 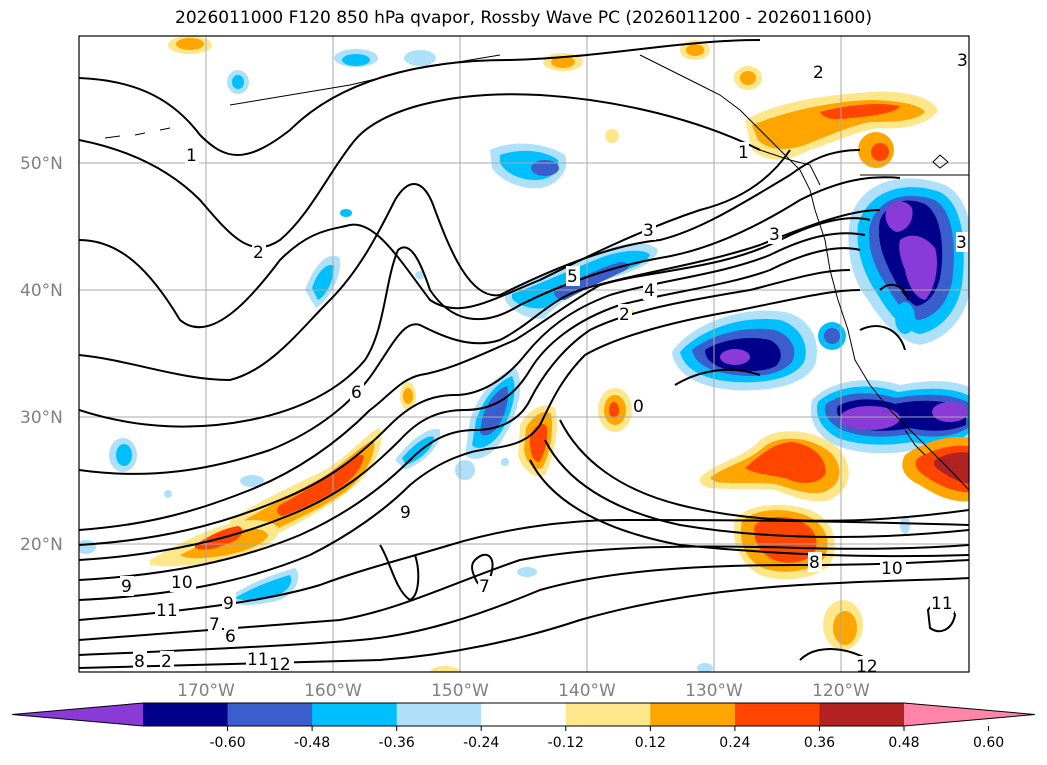 What do you see at coordinates (841, 691) in the screenshot?
I see `lon-label: 120°W` at bounding box center [841, 691].